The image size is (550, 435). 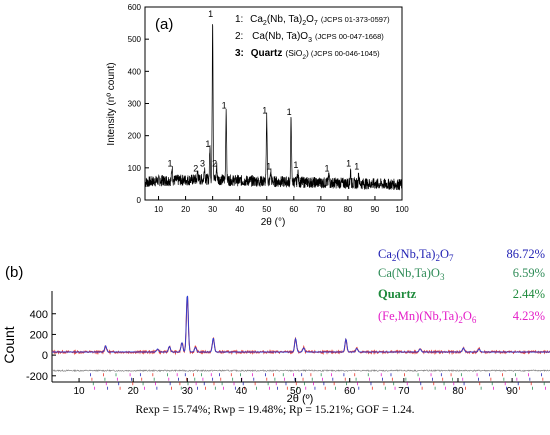 What do you see at coordinates (185, 209) in the screenshot?
I see `panel-a-x-tick-label: 20` at bounding box center [185, 209].